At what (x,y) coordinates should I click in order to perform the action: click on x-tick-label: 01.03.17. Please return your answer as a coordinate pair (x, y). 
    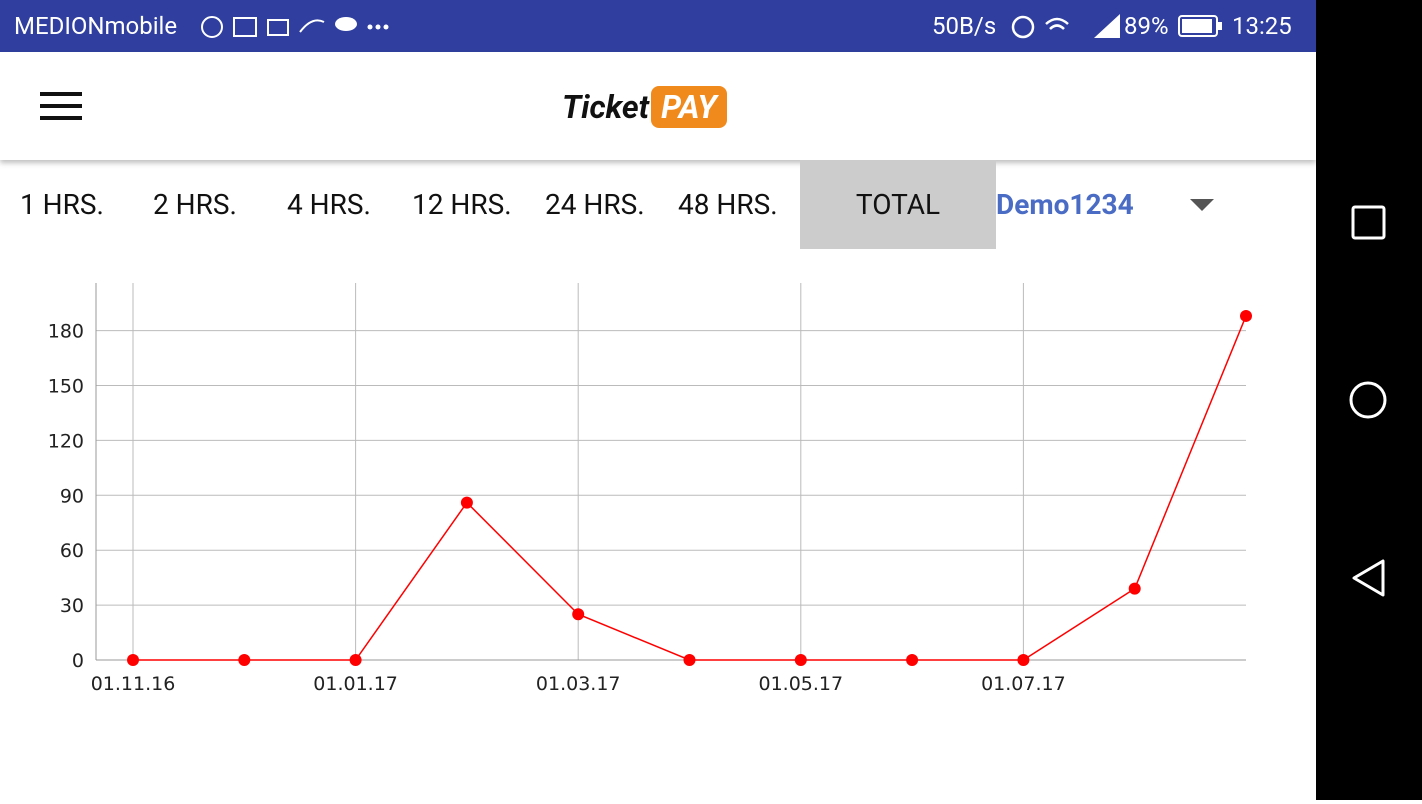
    Looking at the image, I should click on (578, 684).